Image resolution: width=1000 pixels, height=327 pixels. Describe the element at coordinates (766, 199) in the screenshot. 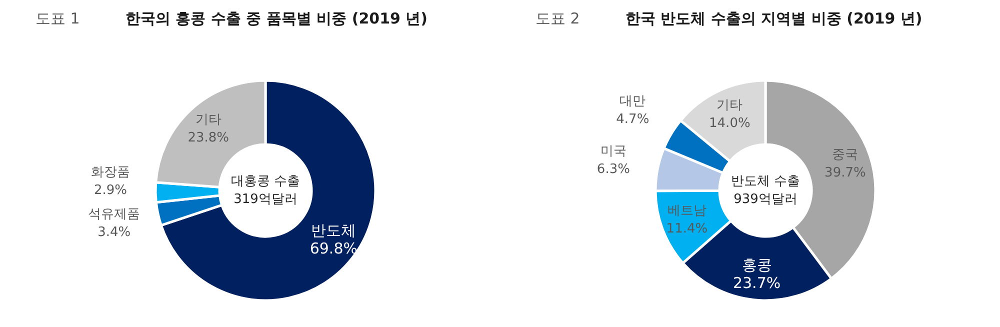

I see `text: 939억달러` at that location.